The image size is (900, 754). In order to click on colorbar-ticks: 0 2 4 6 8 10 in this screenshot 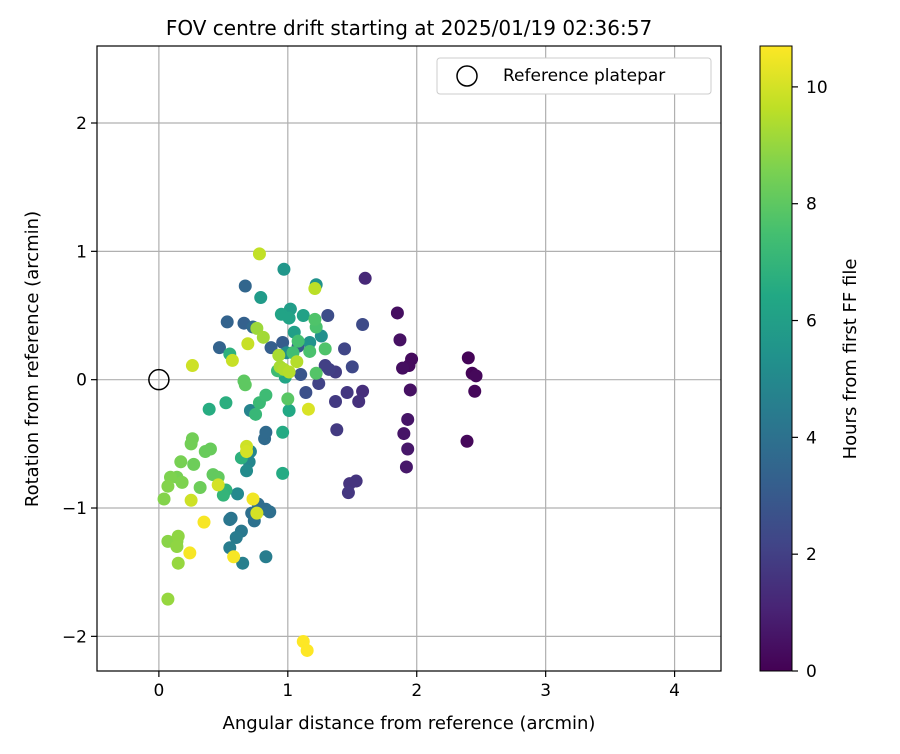, I will do `click(810, 380)`.